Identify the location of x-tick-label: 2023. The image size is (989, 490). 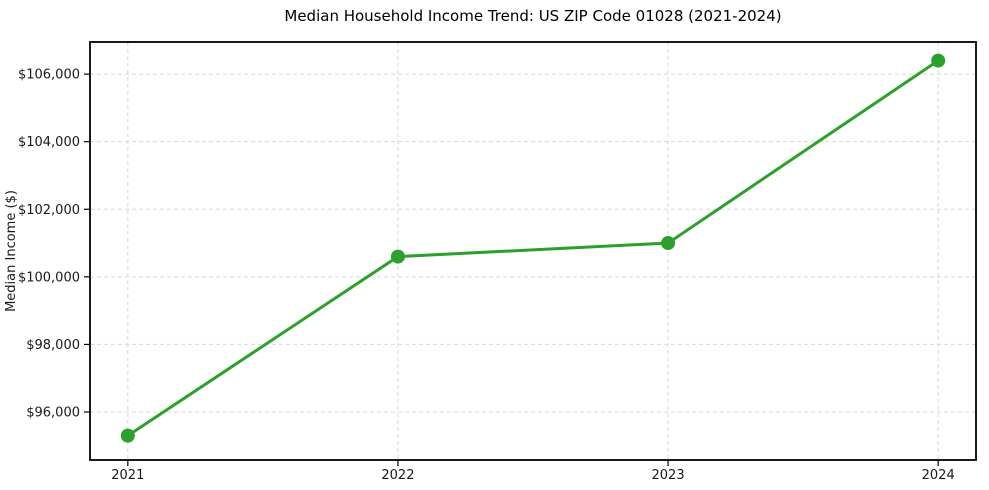
(668, 475).